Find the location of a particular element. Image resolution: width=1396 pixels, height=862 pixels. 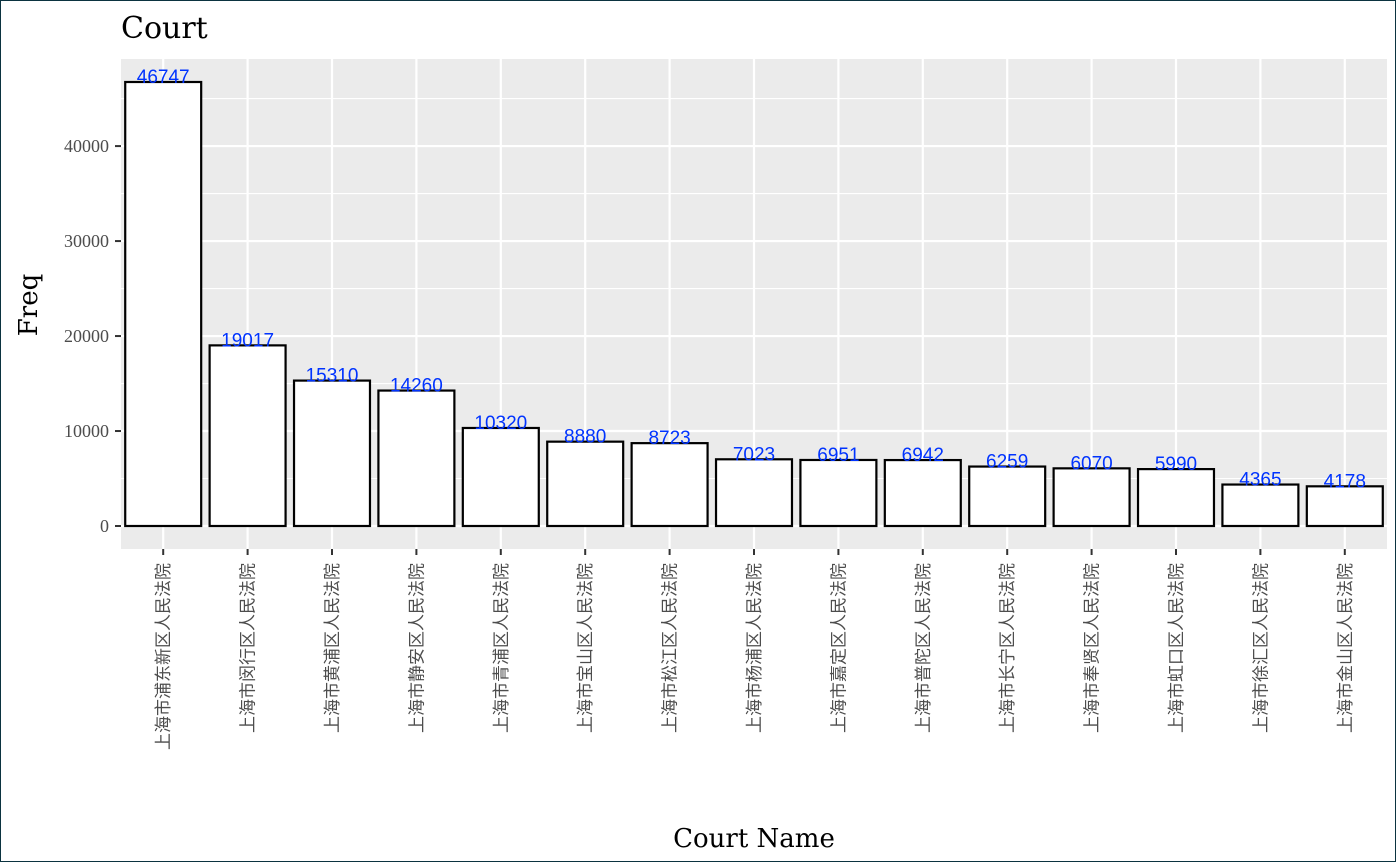

x-tick-label: 上海市徐汇区人民法院 is located at coordinates (1261, 648).